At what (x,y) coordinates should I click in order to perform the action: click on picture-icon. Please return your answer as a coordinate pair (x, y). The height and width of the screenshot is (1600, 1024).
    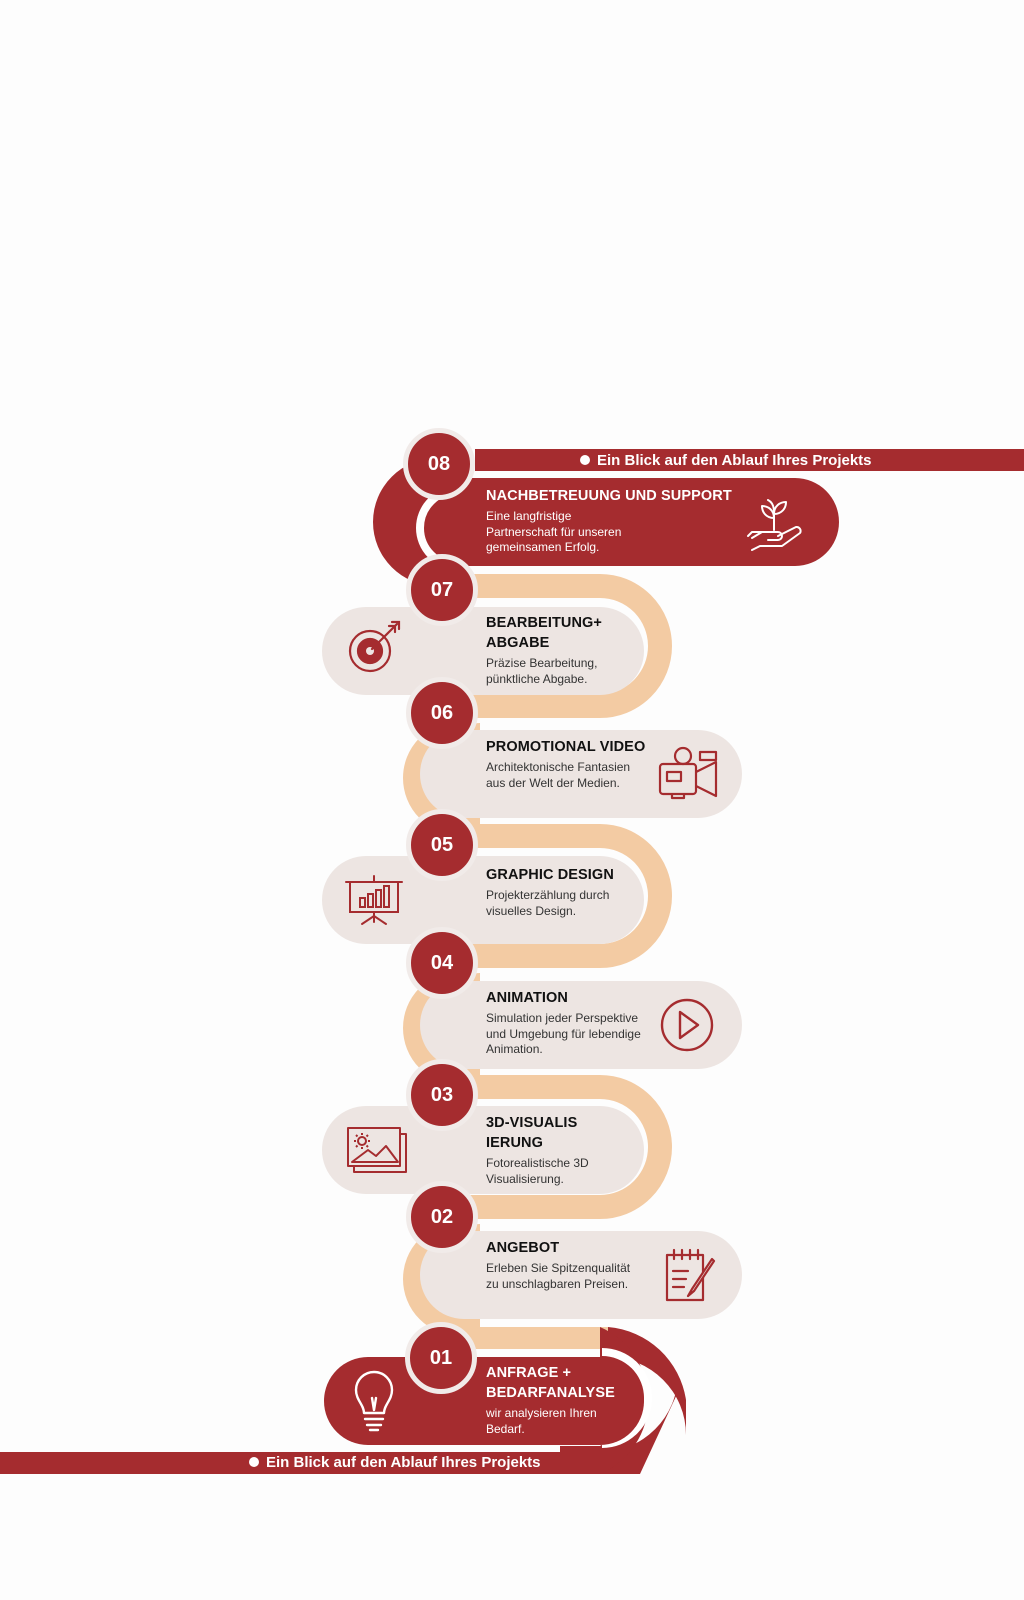
    Looking at the image, I should click on (377, 1150).